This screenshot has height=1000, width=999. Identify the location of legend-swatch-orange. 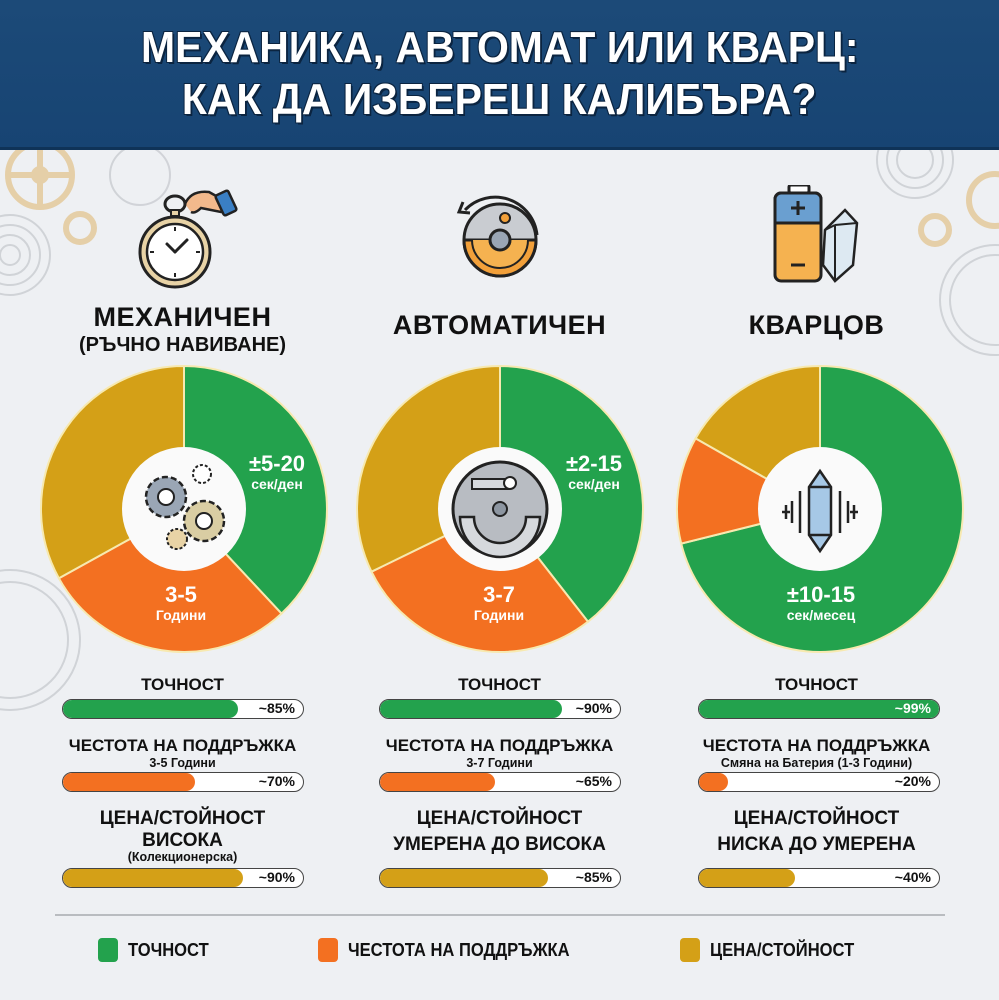
(328, 950).